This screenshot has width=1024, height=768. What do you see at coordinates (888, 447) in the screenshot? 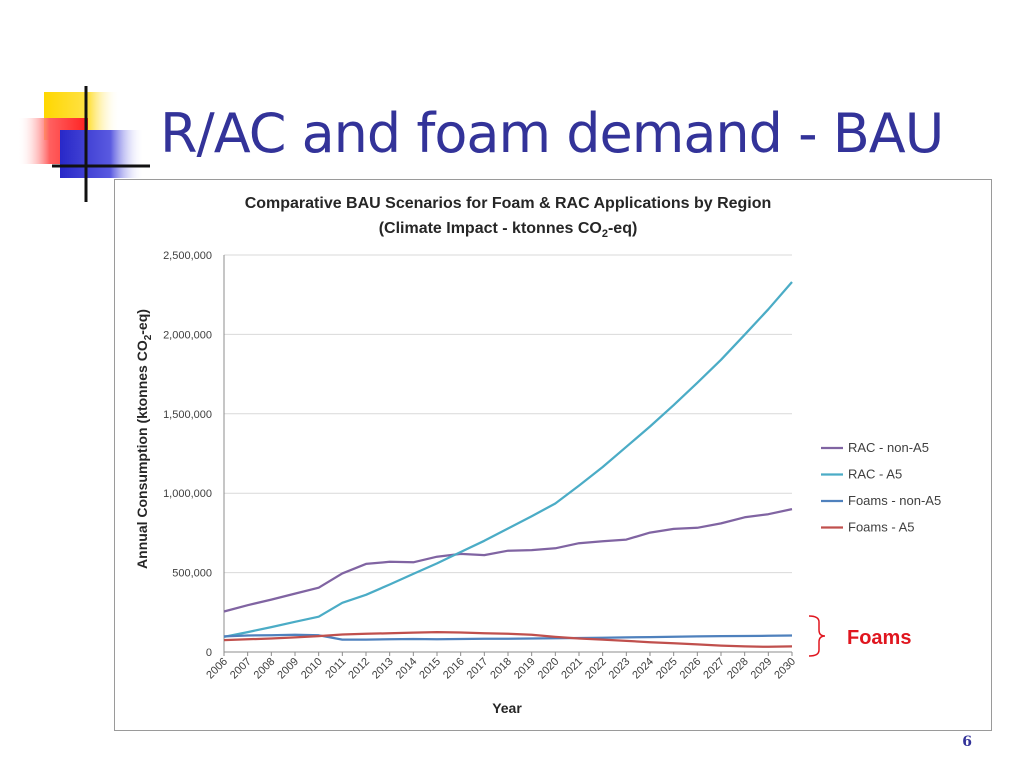
I see `legend-label: RAC - non-A5` at bounding box center [888, 447].